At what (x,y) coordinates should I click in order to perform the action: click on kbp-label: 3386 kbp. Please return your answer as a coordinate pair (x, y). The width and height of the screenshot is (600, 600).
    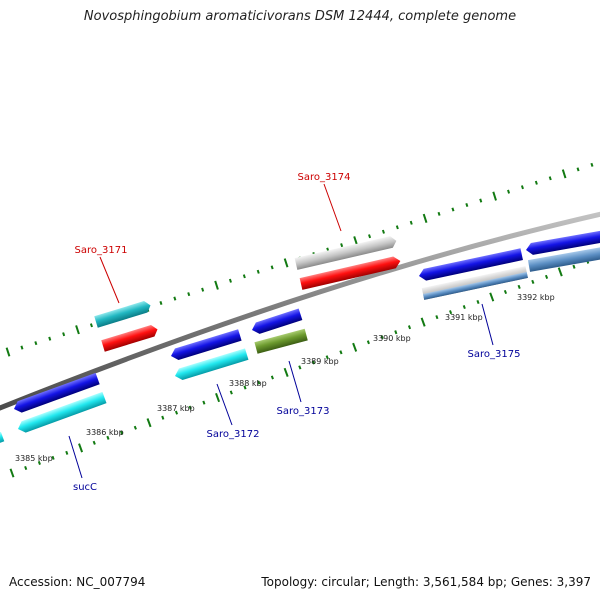
    Looking at the image, I should click on (105, 432).